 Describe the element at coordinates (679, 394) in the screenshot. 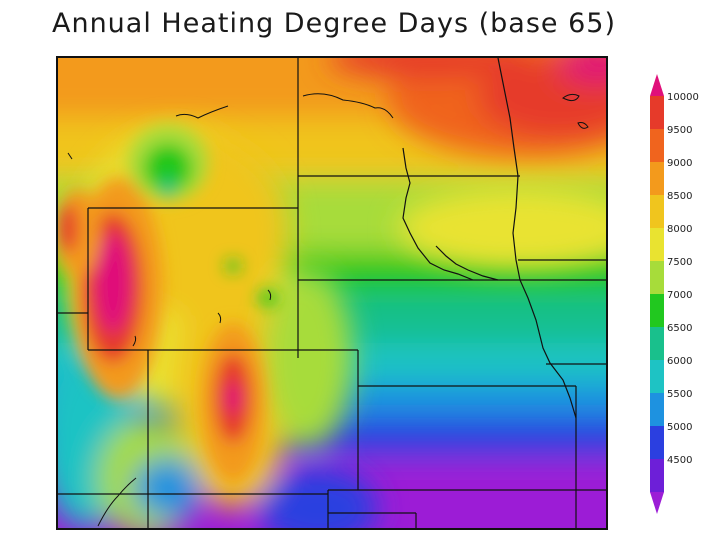

I see `colorbar-tick-label: 5500` at that location.